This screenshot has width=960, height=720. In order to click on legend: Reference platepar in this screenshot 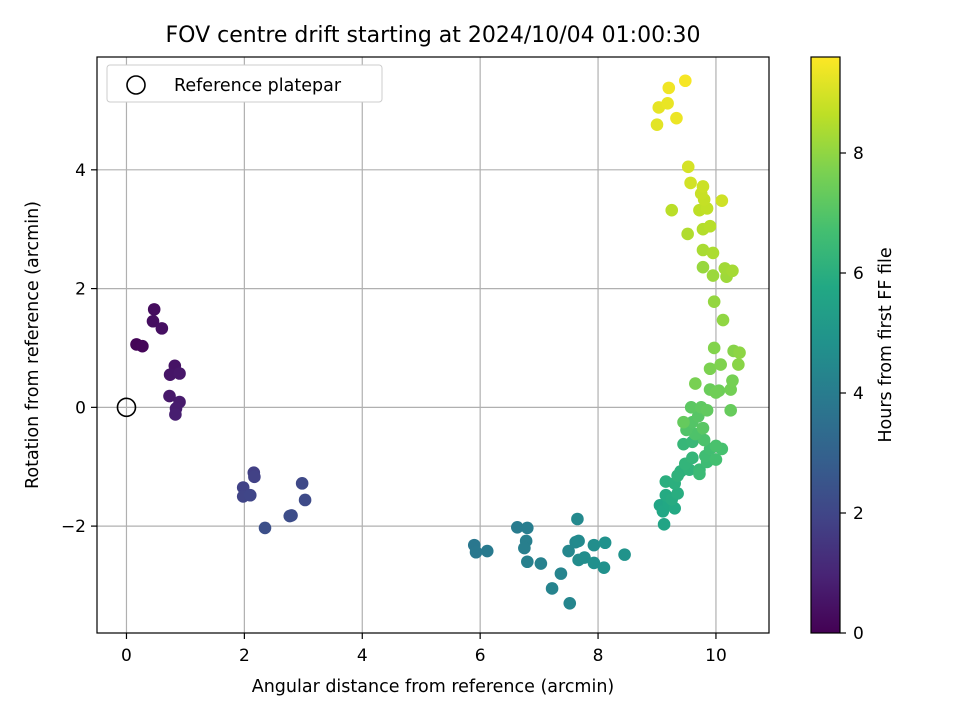, I will do `click(244, 83)`.